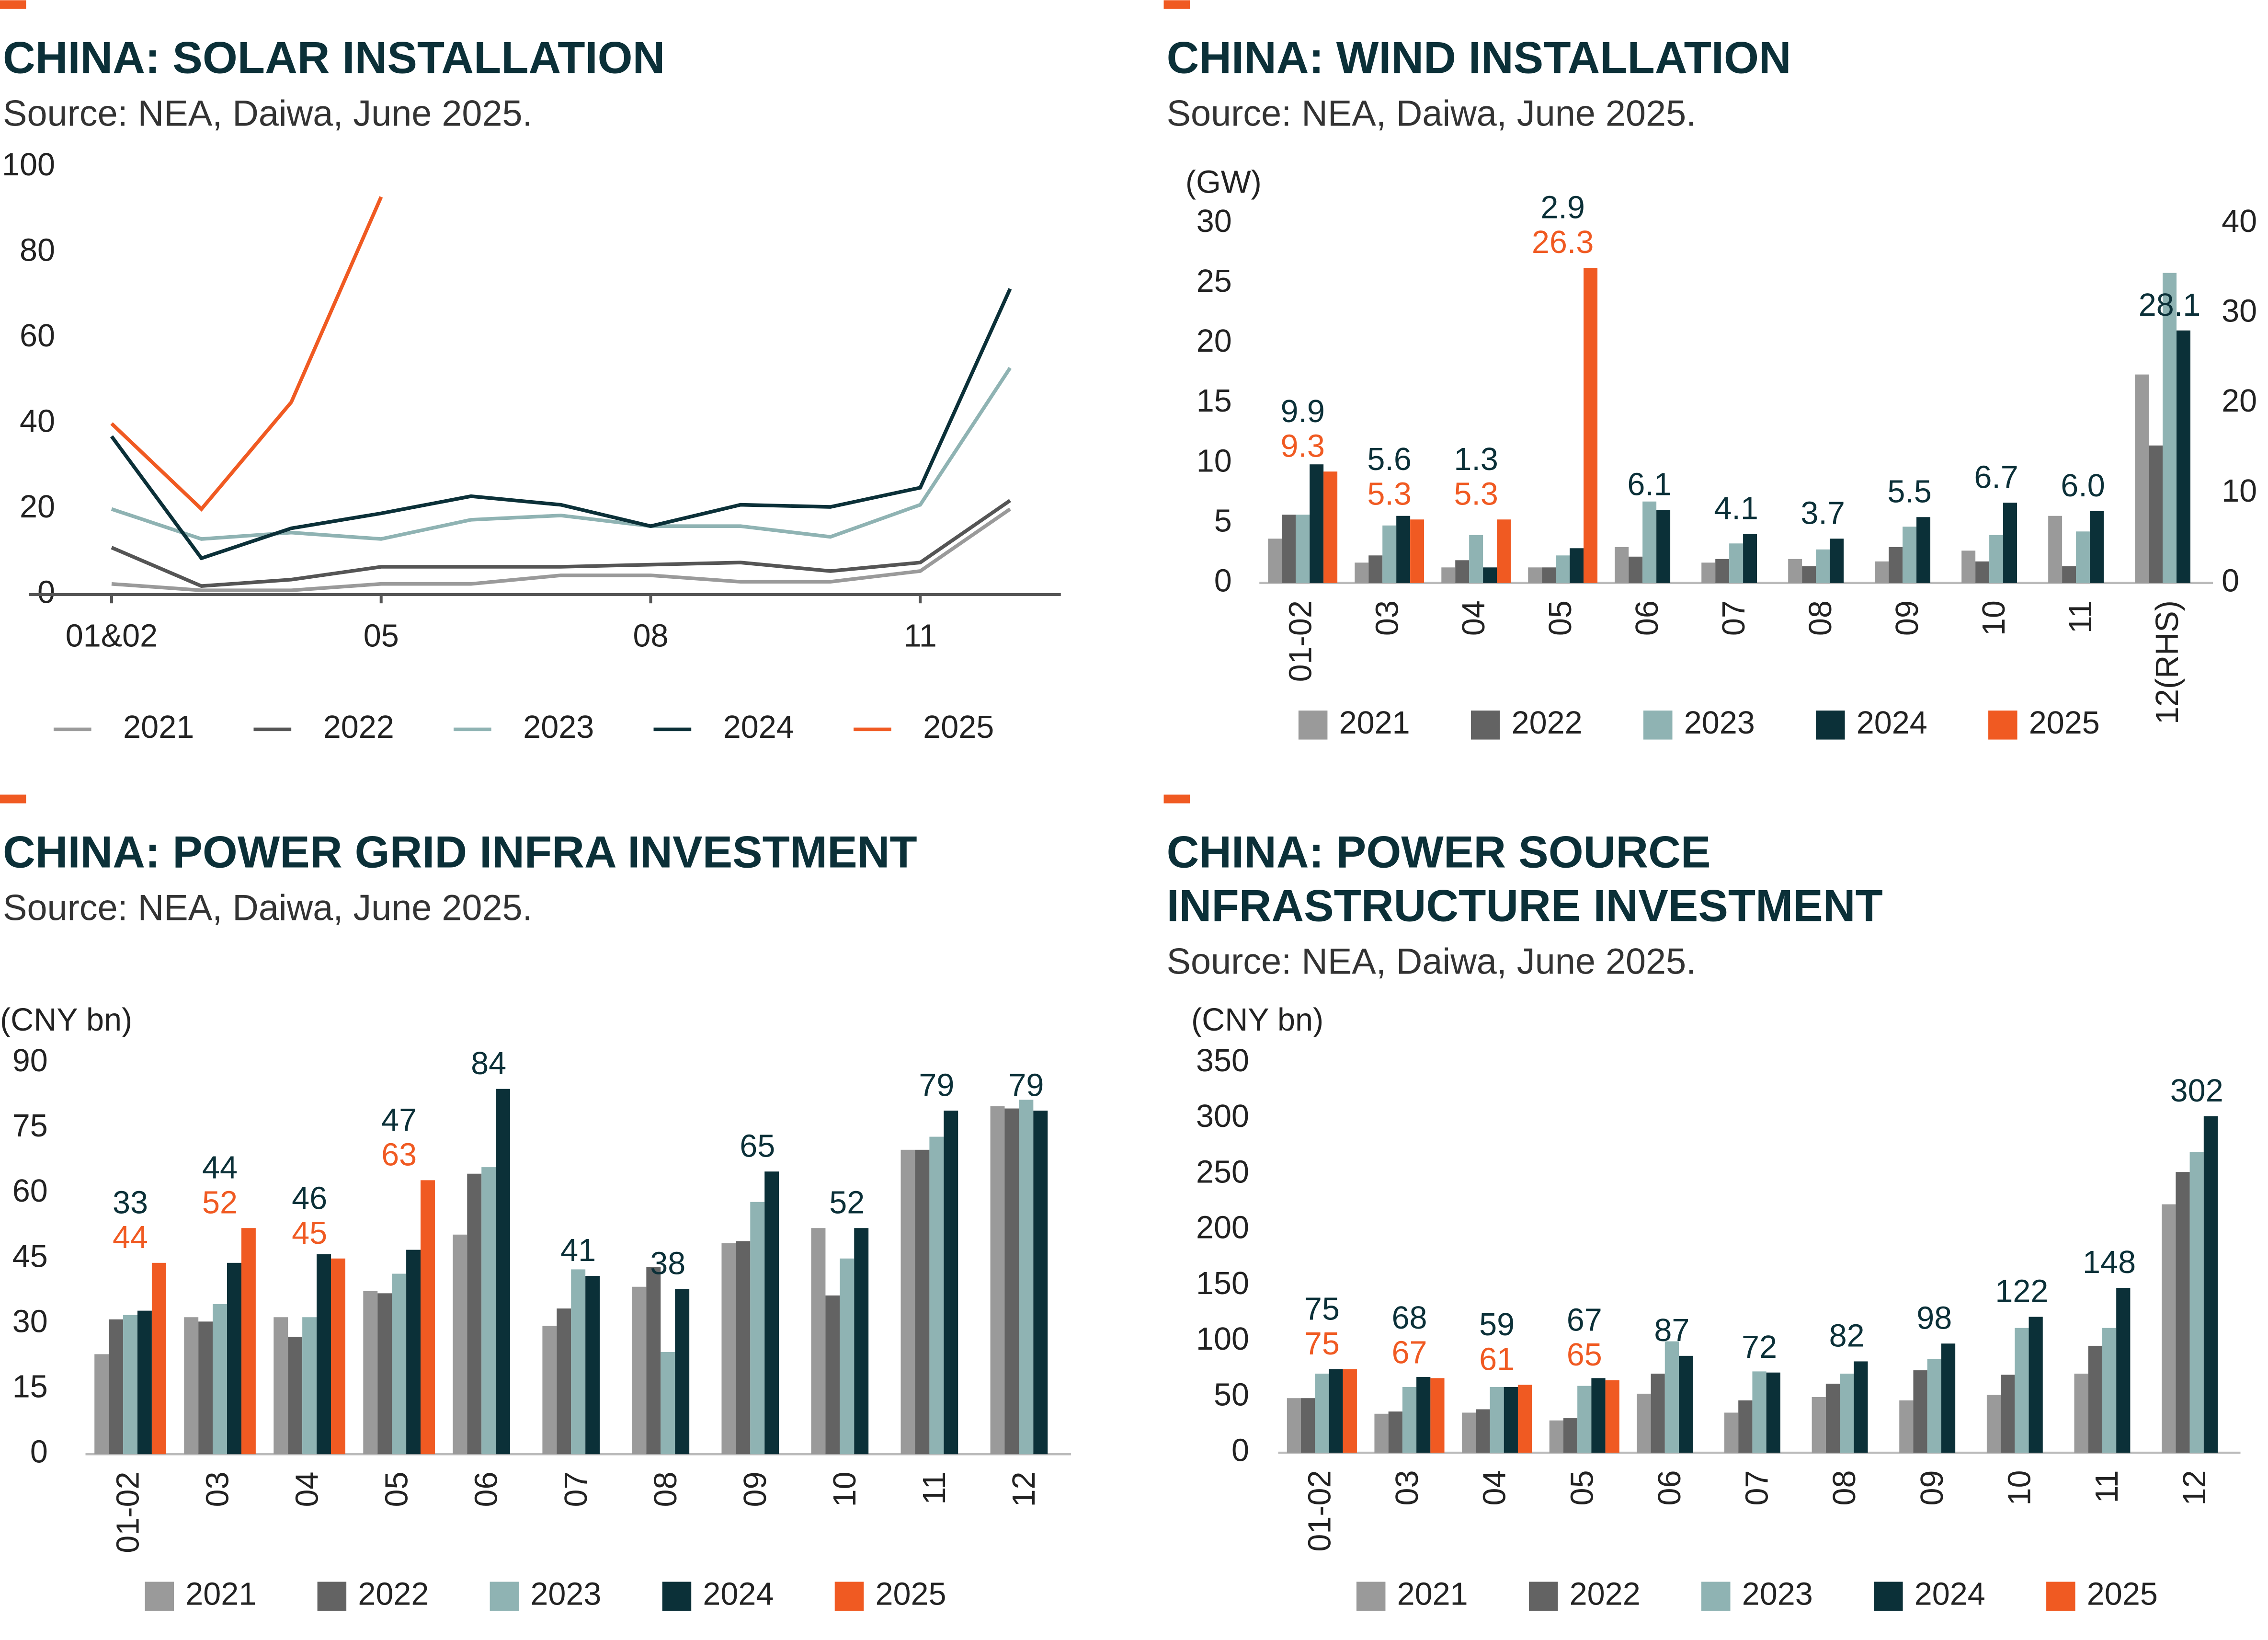 The height and width of the screenshot is (1640, 2268). What do you see at coordinates (666, 1489) in the screenshot?
I see `x-tick-label: 08` at bounding box center [666, 1489].